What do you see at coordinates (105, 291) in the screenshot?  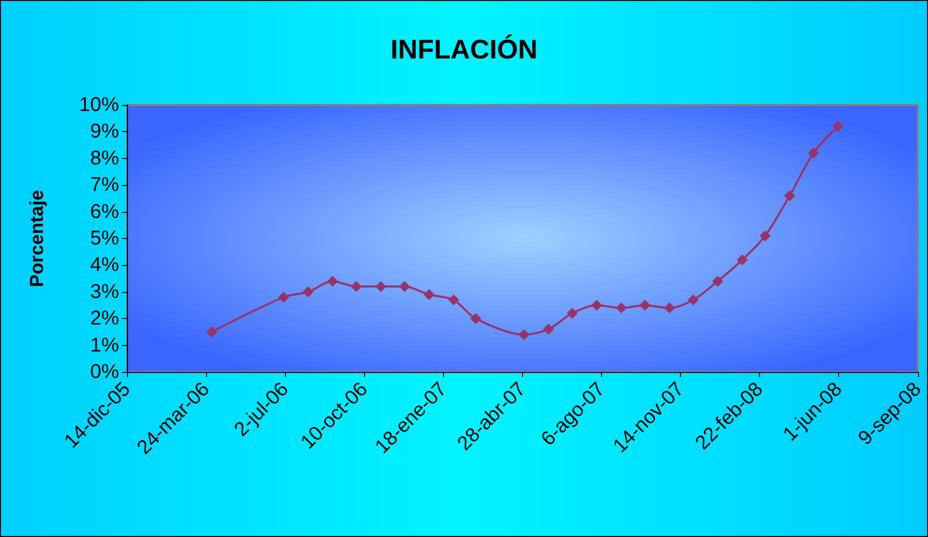 I see `y-tick-label: 3%` at bounding box center [105, 291].